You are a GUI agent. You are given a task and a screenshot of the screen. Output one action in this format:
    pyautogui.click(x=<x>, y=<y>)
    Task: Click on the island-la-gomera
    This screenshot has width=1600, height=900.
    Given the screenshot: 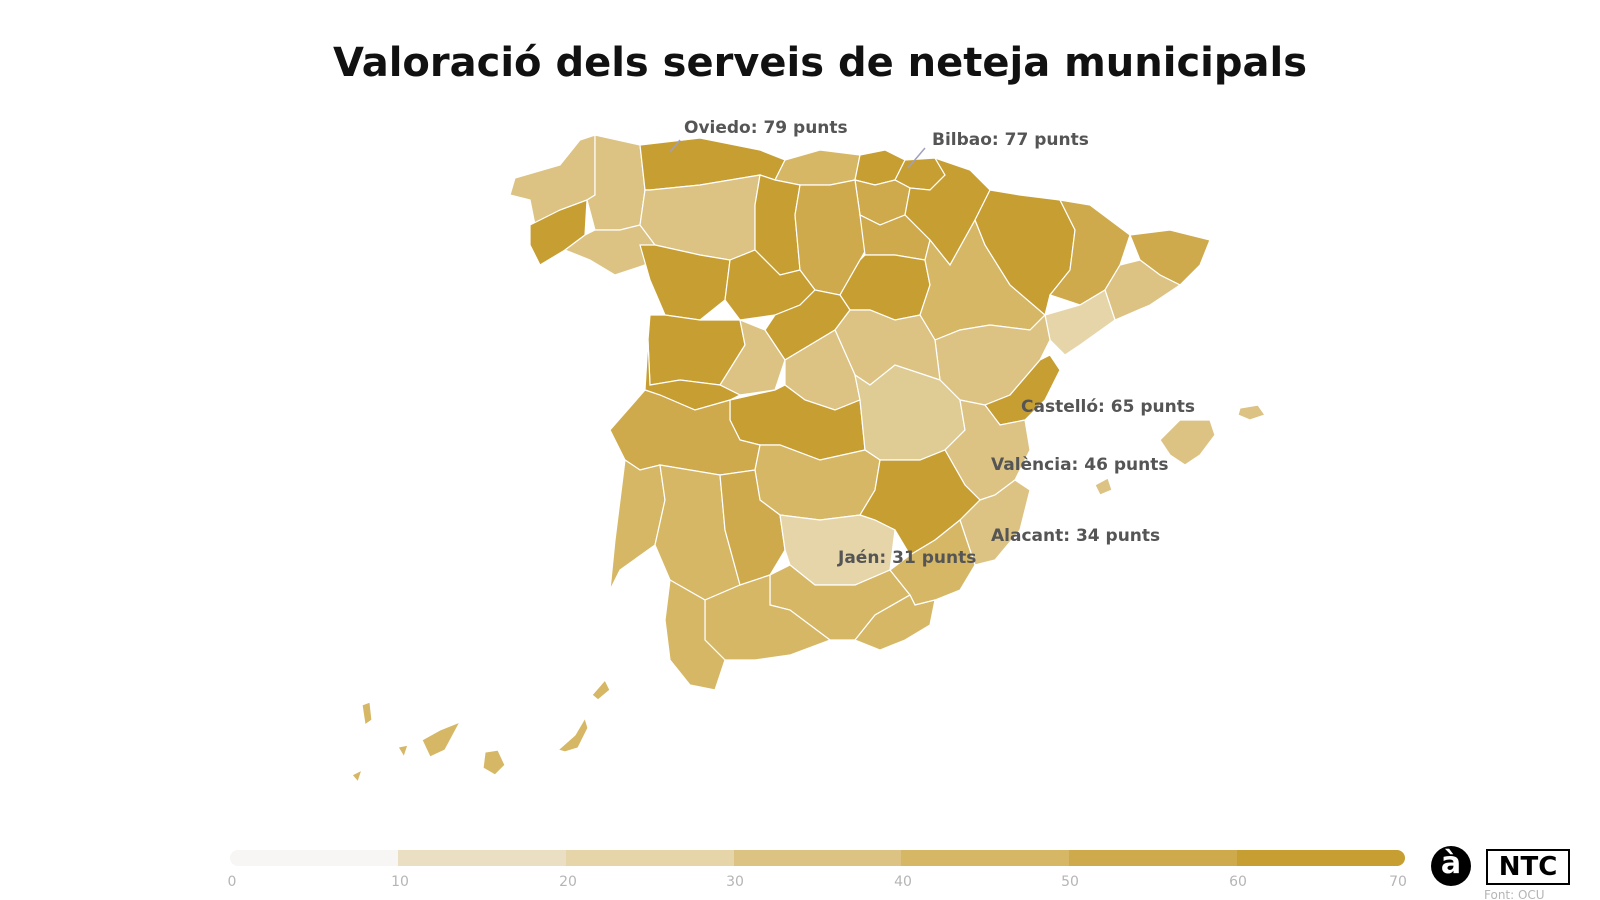 What is the action you would take?
    pyautogui.click(x=403, y=751)
    